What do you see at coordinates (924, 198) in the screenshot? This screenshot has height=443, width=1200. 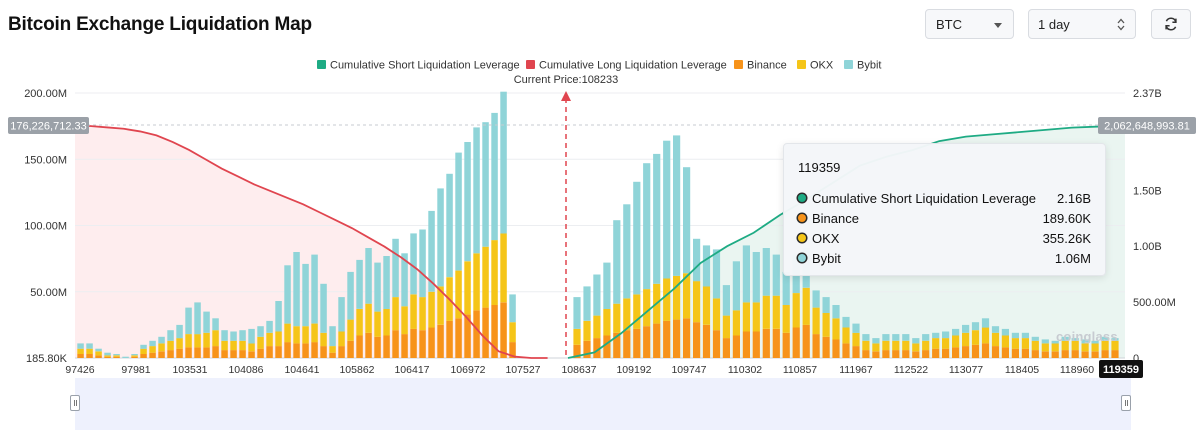 I see `tooltip-series-name: Cumulative Short Liquidation Leverage` at bounding box center [924, 198].